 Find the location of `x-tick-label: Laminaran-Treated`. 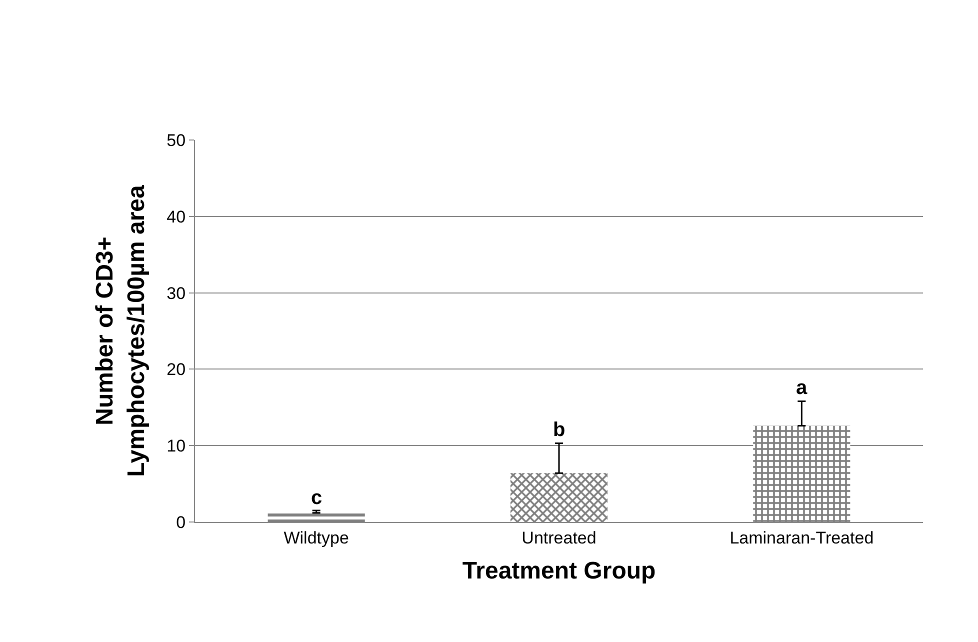

x-tick-label: Laminaran-Treated is located at coordinates (802, 538).